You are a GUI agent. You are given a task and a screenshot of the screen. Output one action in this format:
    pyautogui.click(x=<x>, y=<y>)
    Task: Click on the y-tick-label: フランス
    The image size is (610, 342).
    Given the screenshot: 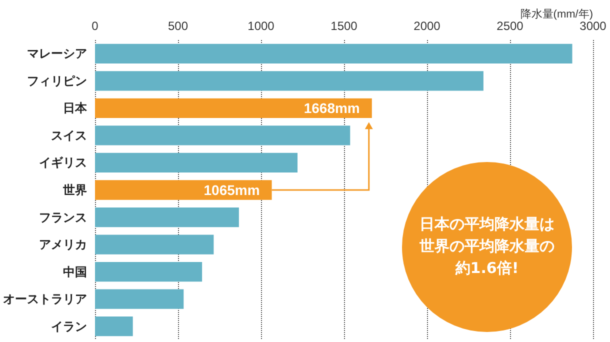 What is the action you would take?
    pyautogui.click(x=63, y=217)
    